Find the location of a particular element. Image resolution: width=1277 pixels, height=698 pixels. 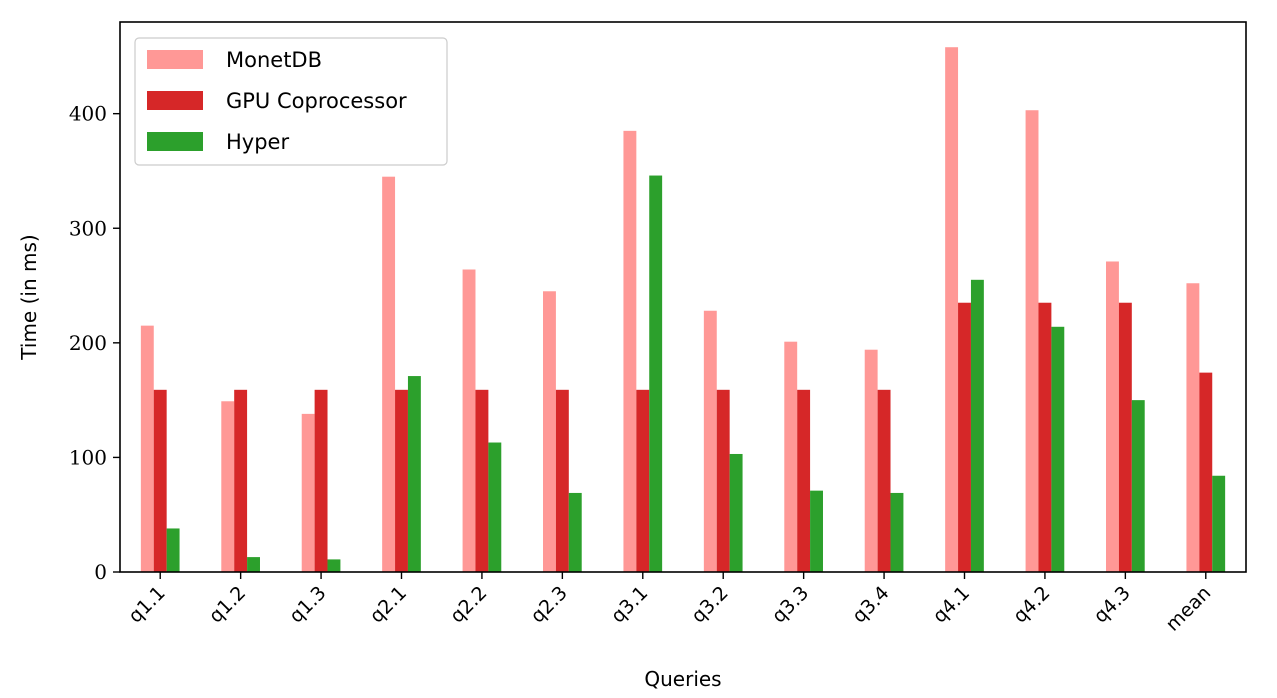

bar-hyper-q1.3 is located at coordinates (334, 565).